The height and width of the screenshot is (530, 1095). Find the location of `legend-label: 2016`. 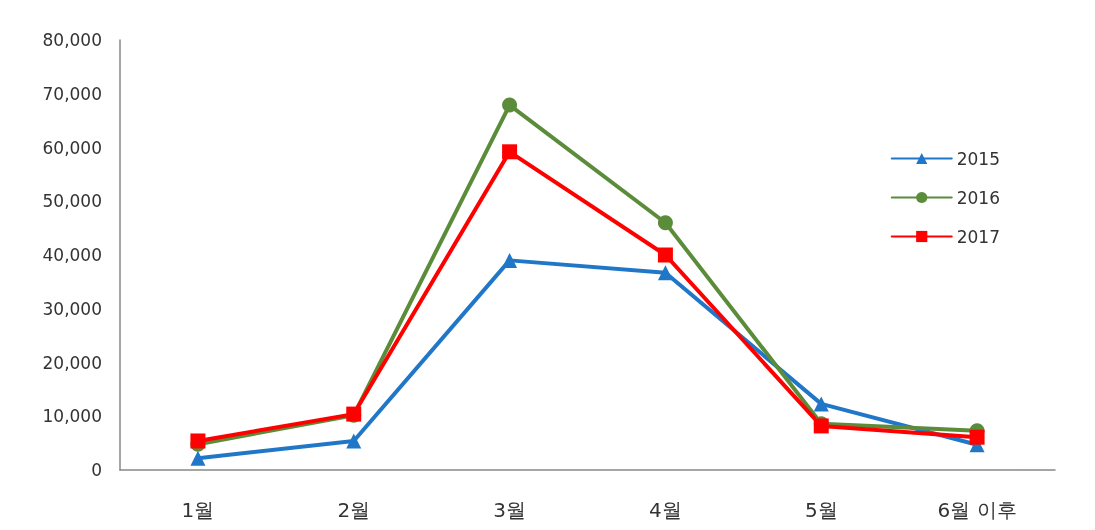

legend-label: 2016 is located at coordinates (978, 197).